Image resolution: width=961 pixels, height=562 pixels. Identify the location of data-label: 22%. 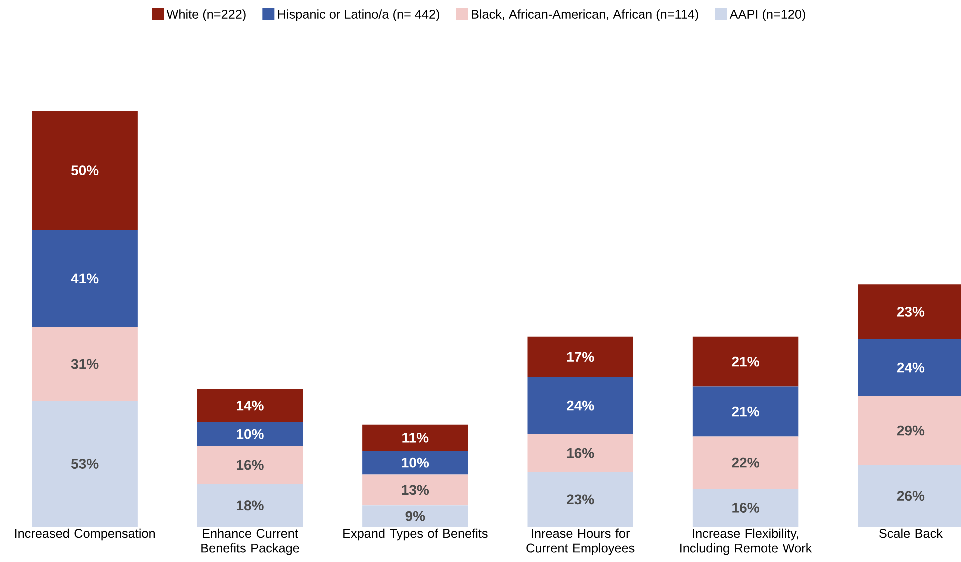
(746, 463).